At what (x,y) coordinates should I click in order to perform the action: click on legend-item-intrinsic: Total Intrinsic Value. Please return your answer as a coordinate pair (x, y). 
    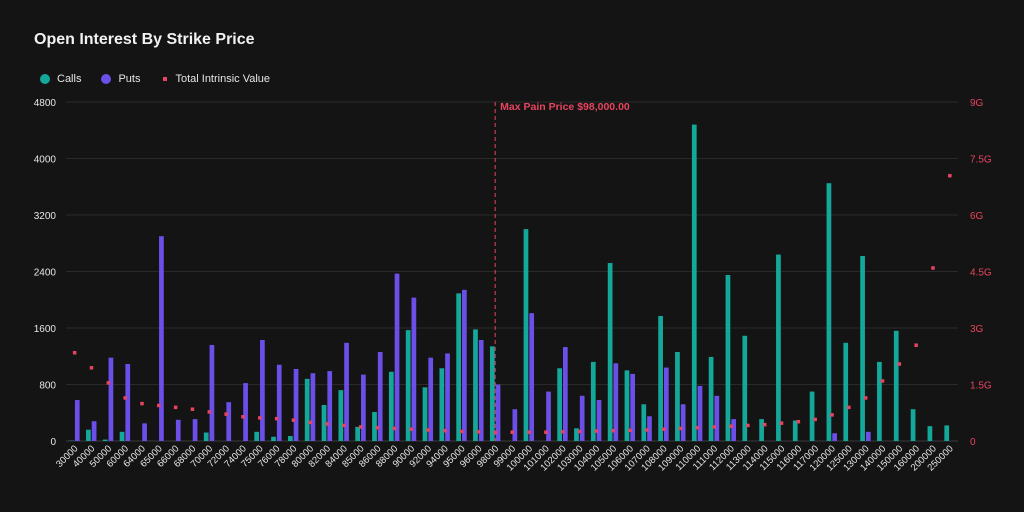
    Looking at the image, I should click on (215, 79).